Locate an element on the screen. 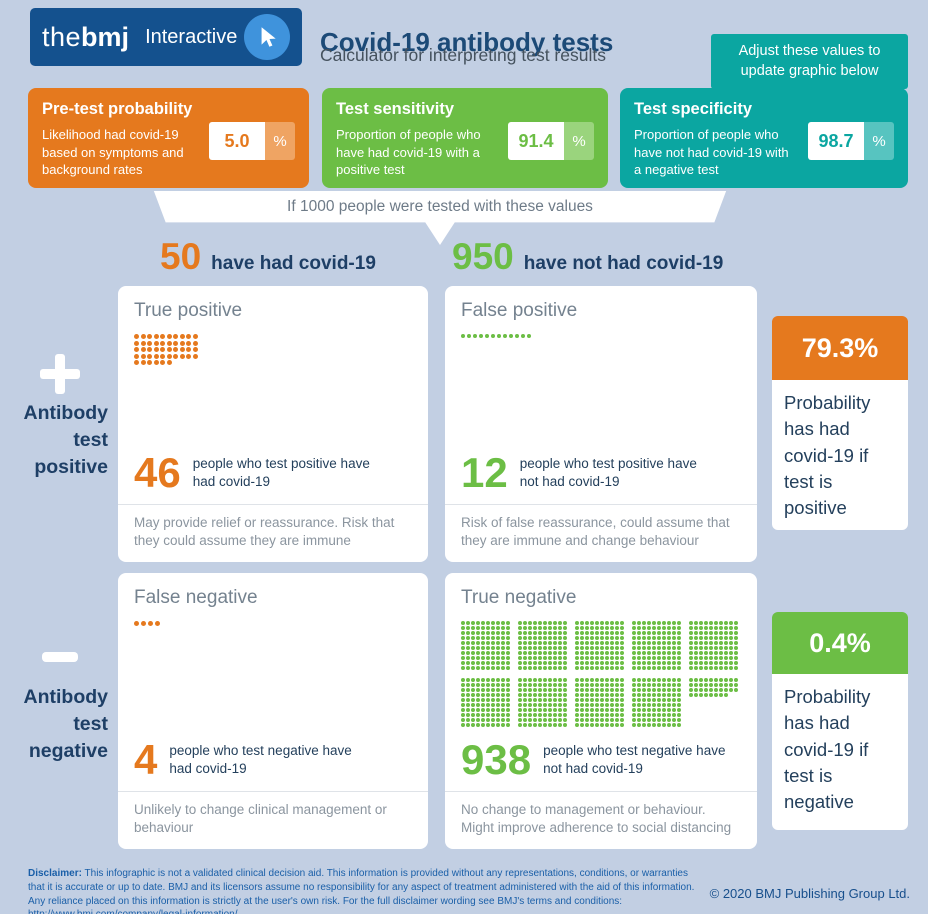 Image resolution: width=928 pixels, height=914 pixels. page-title: Covid-19 antibody tests is located at coordinates (467, 42).